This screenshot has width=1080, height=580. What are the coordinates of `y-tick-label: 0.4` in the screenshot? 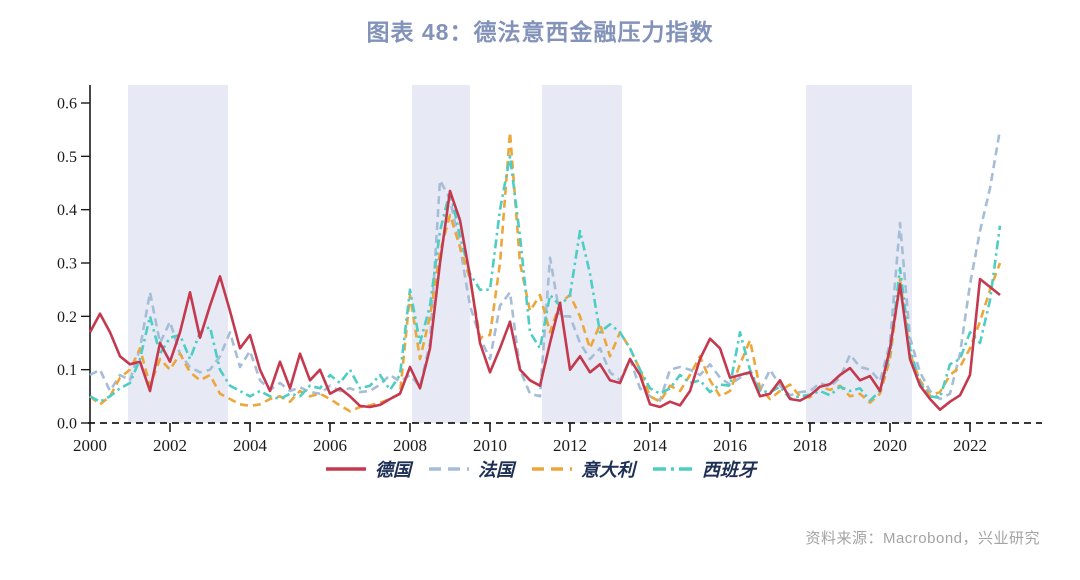 It's located at (67, 210).